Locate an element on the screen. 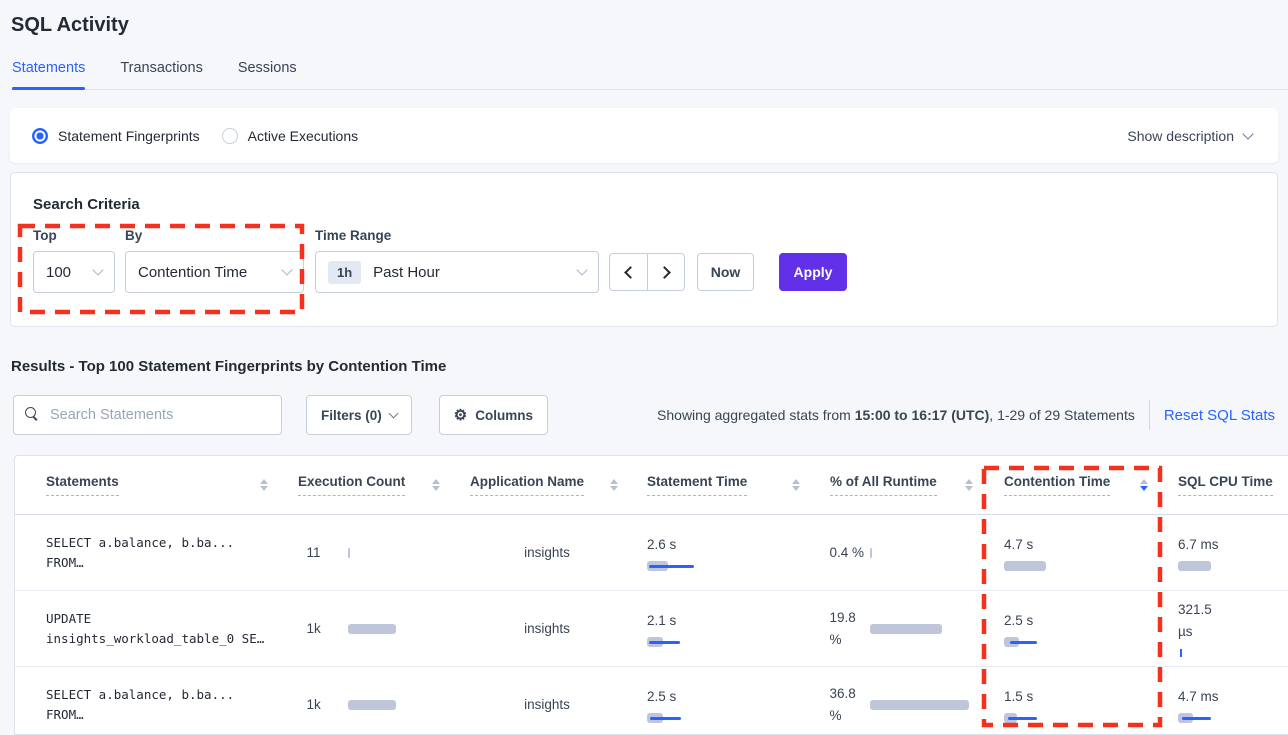  show-description-label: Show description is located at coordinates (1180, 135).